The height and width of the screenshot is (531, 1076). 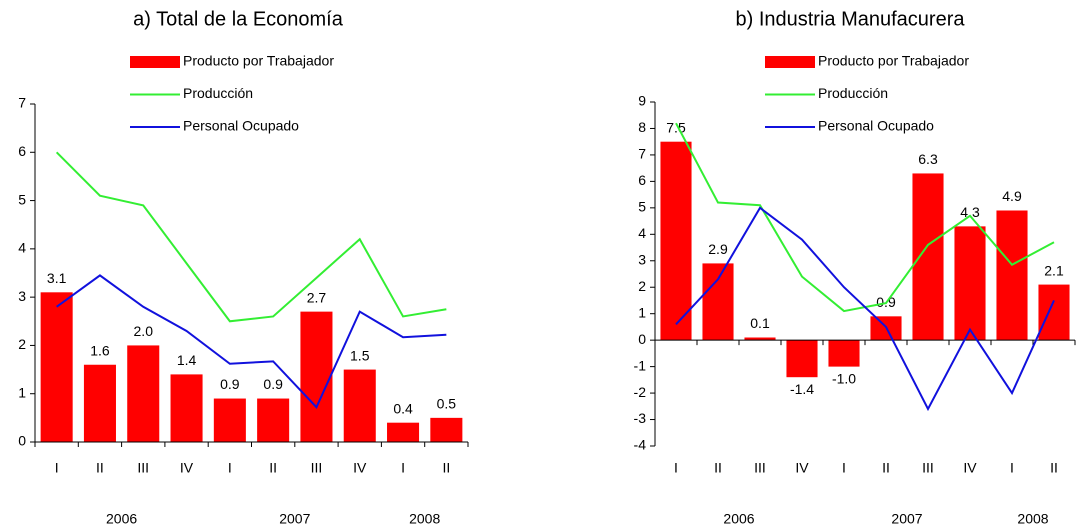 I want to click on data-label: 2.1, so click(x=1054, y=270).